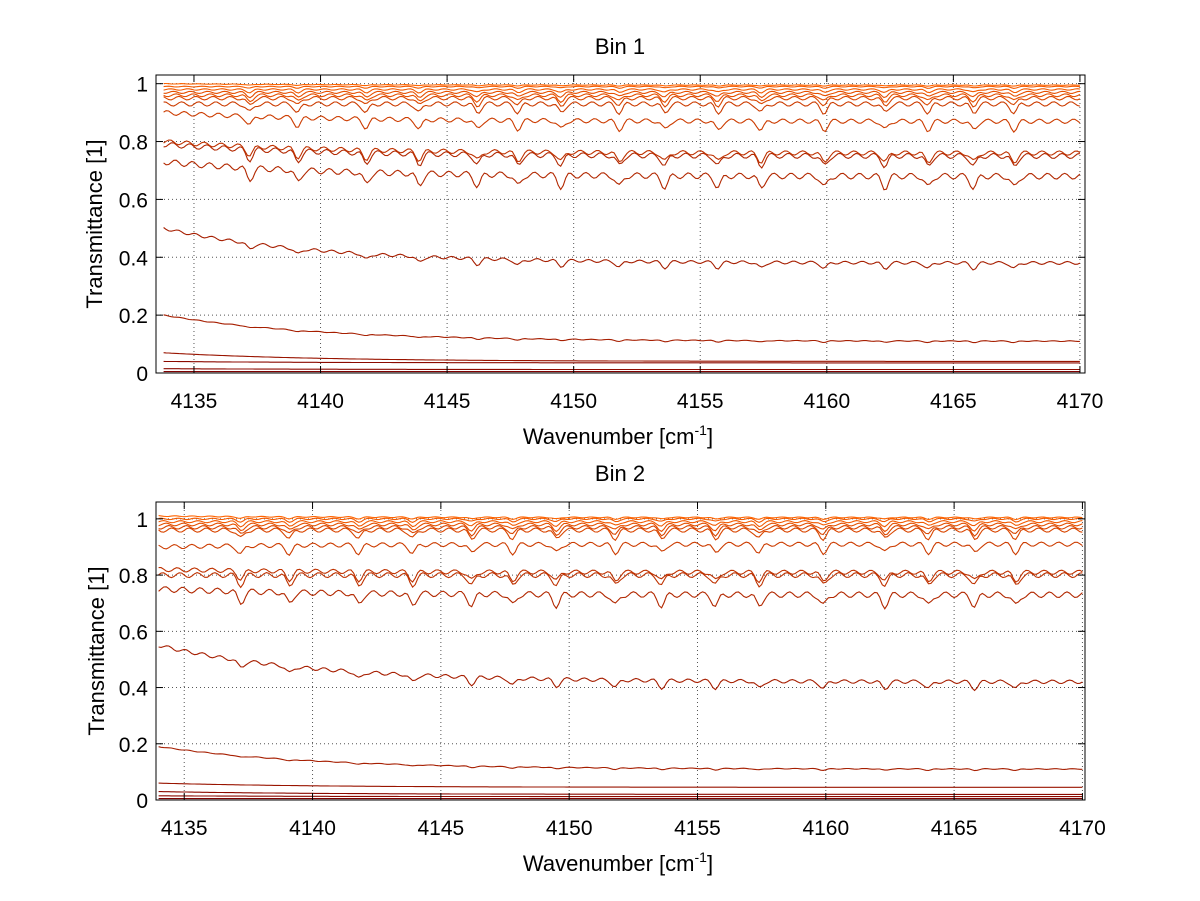 The width and height of the screenshot is (1200, 901). Describe the element at coordinates (620, 46) in the screenshot. I see `chart-title: Bin 1` at that location.